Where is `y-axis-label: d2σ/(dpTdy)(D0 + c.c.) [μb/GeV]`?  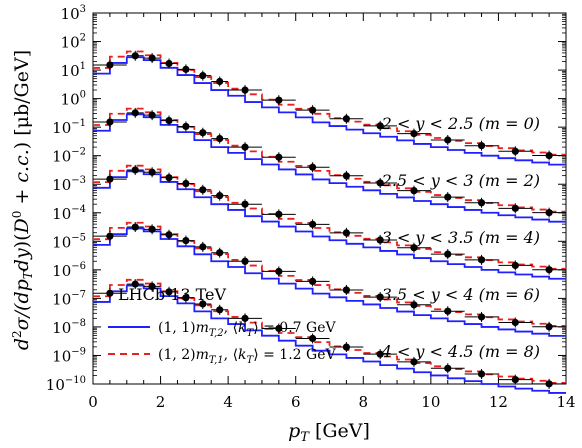 y-axis-label: d2σ/(dpTdy)(D0 + c.c.) [μb/GeV] is located at coordinates (22, 200).